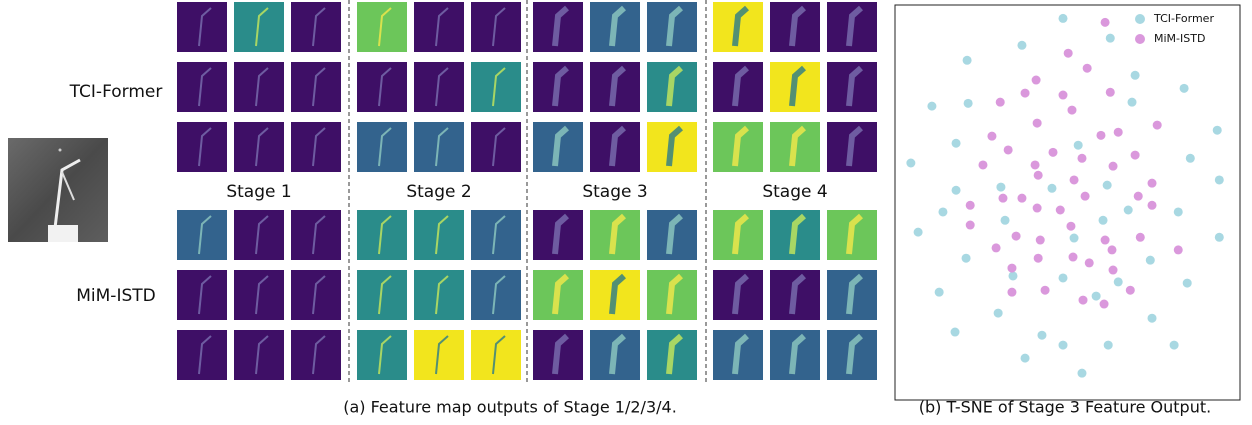 Image resolution: width=1252 pixels, height=425 pixels. What do you see at coordinates (258, 192) in the screenshot?
I see `stage-label: Stage 1` at bounding box center [258, 192].